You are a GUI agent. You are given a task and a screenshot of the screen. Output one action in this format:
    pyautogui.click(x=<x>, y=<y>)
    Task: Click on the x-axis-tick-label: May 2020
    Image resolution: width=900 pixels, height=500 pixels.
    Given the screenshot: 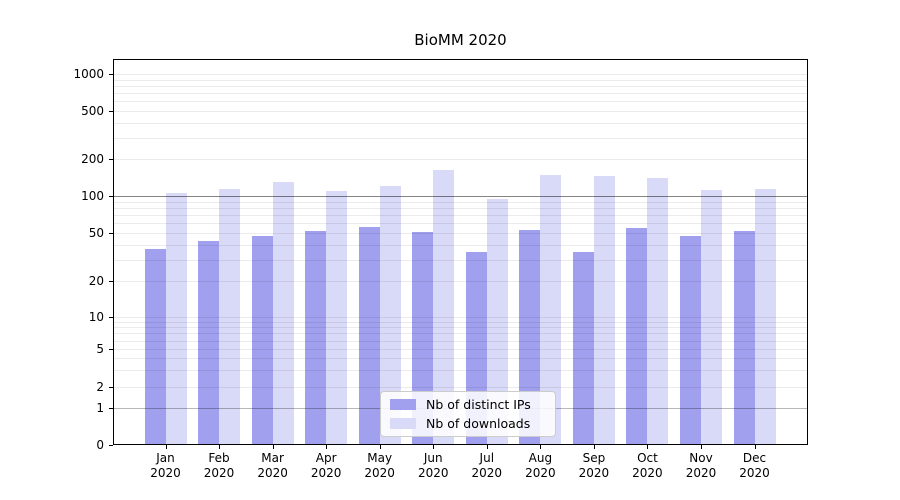 What is the action you would take?
    pyautogui.click(x=380, y=466)
    